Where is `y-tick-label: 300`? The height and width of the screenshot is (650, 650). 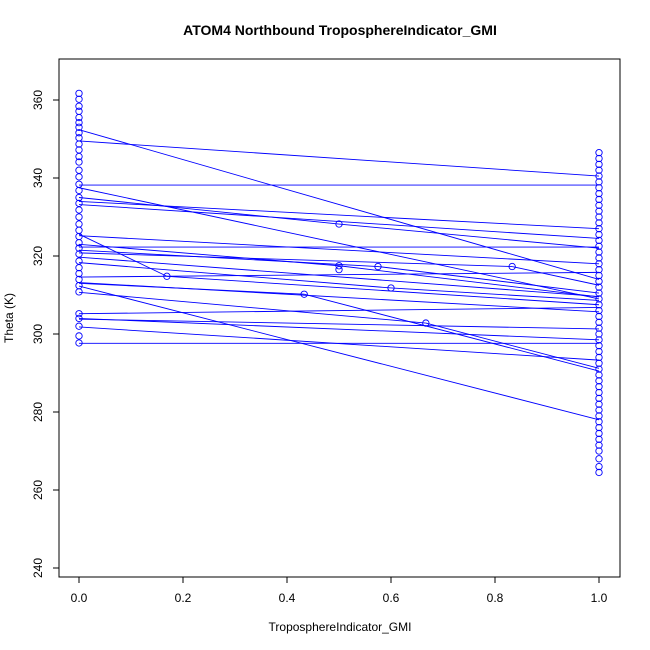 y-tick-label: 300 is located at coordinates (38, 334).